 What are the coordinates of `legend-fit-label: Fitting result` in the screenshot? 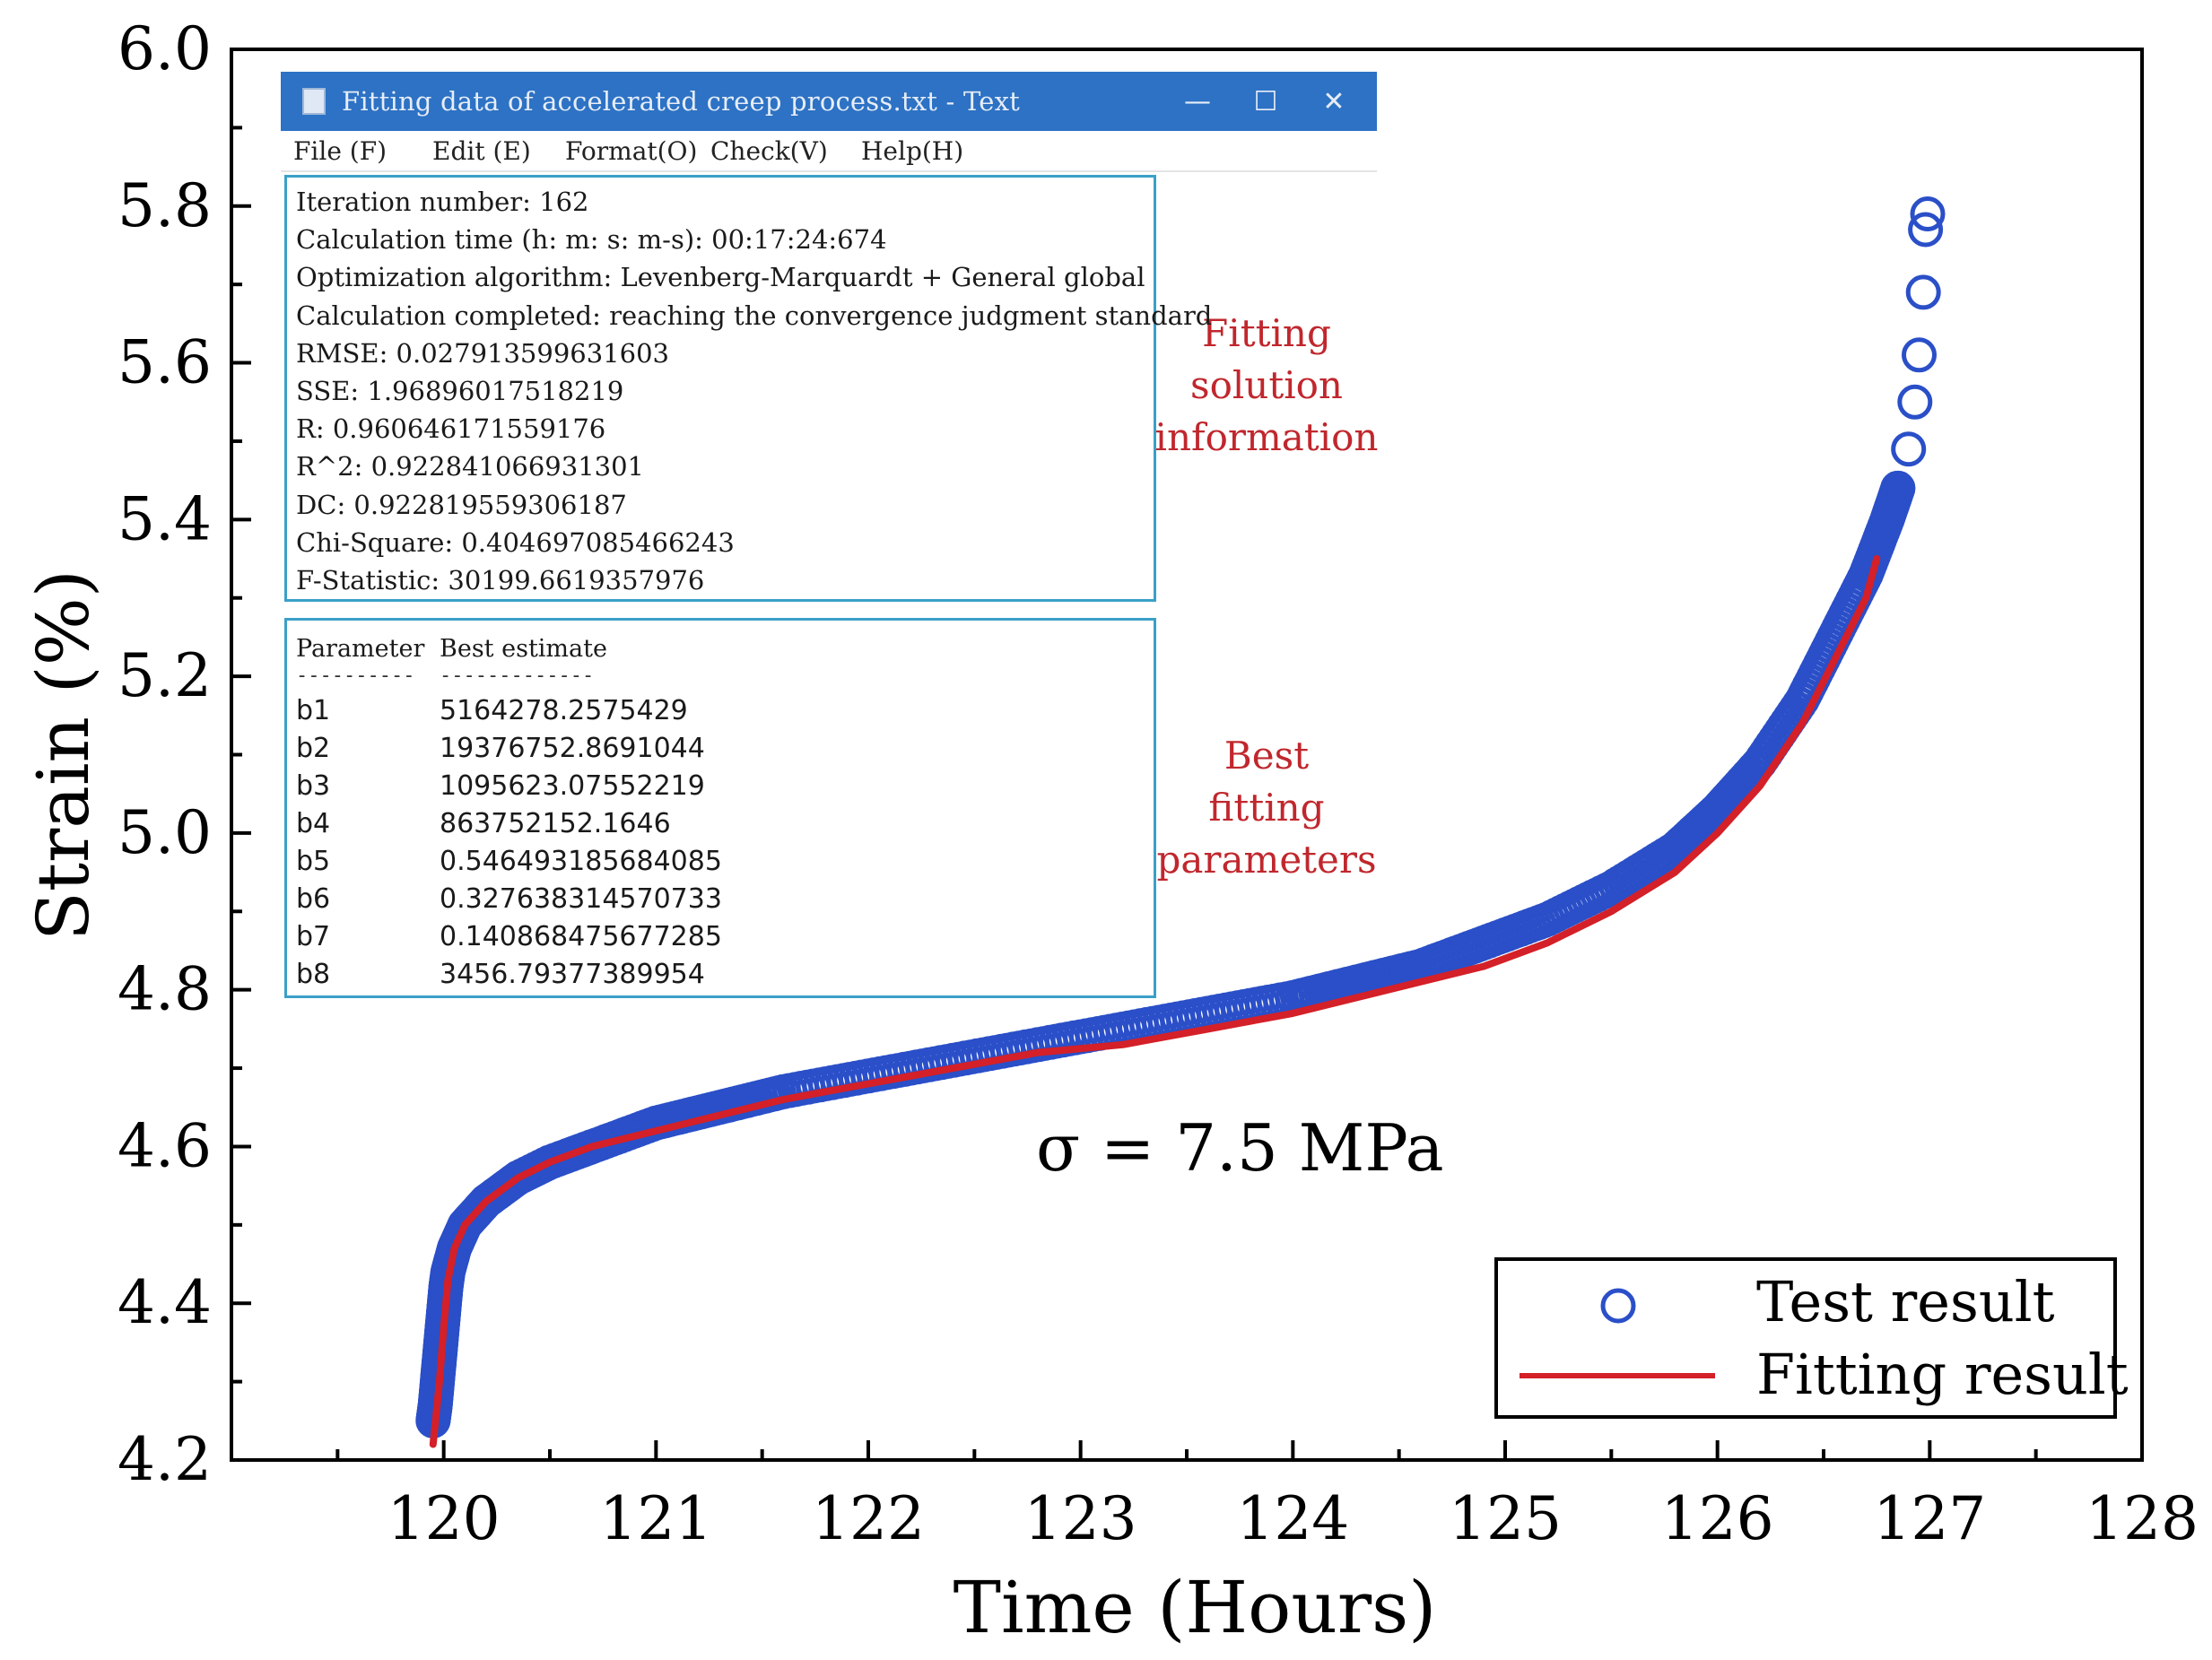 It's located at (1943, 1374).